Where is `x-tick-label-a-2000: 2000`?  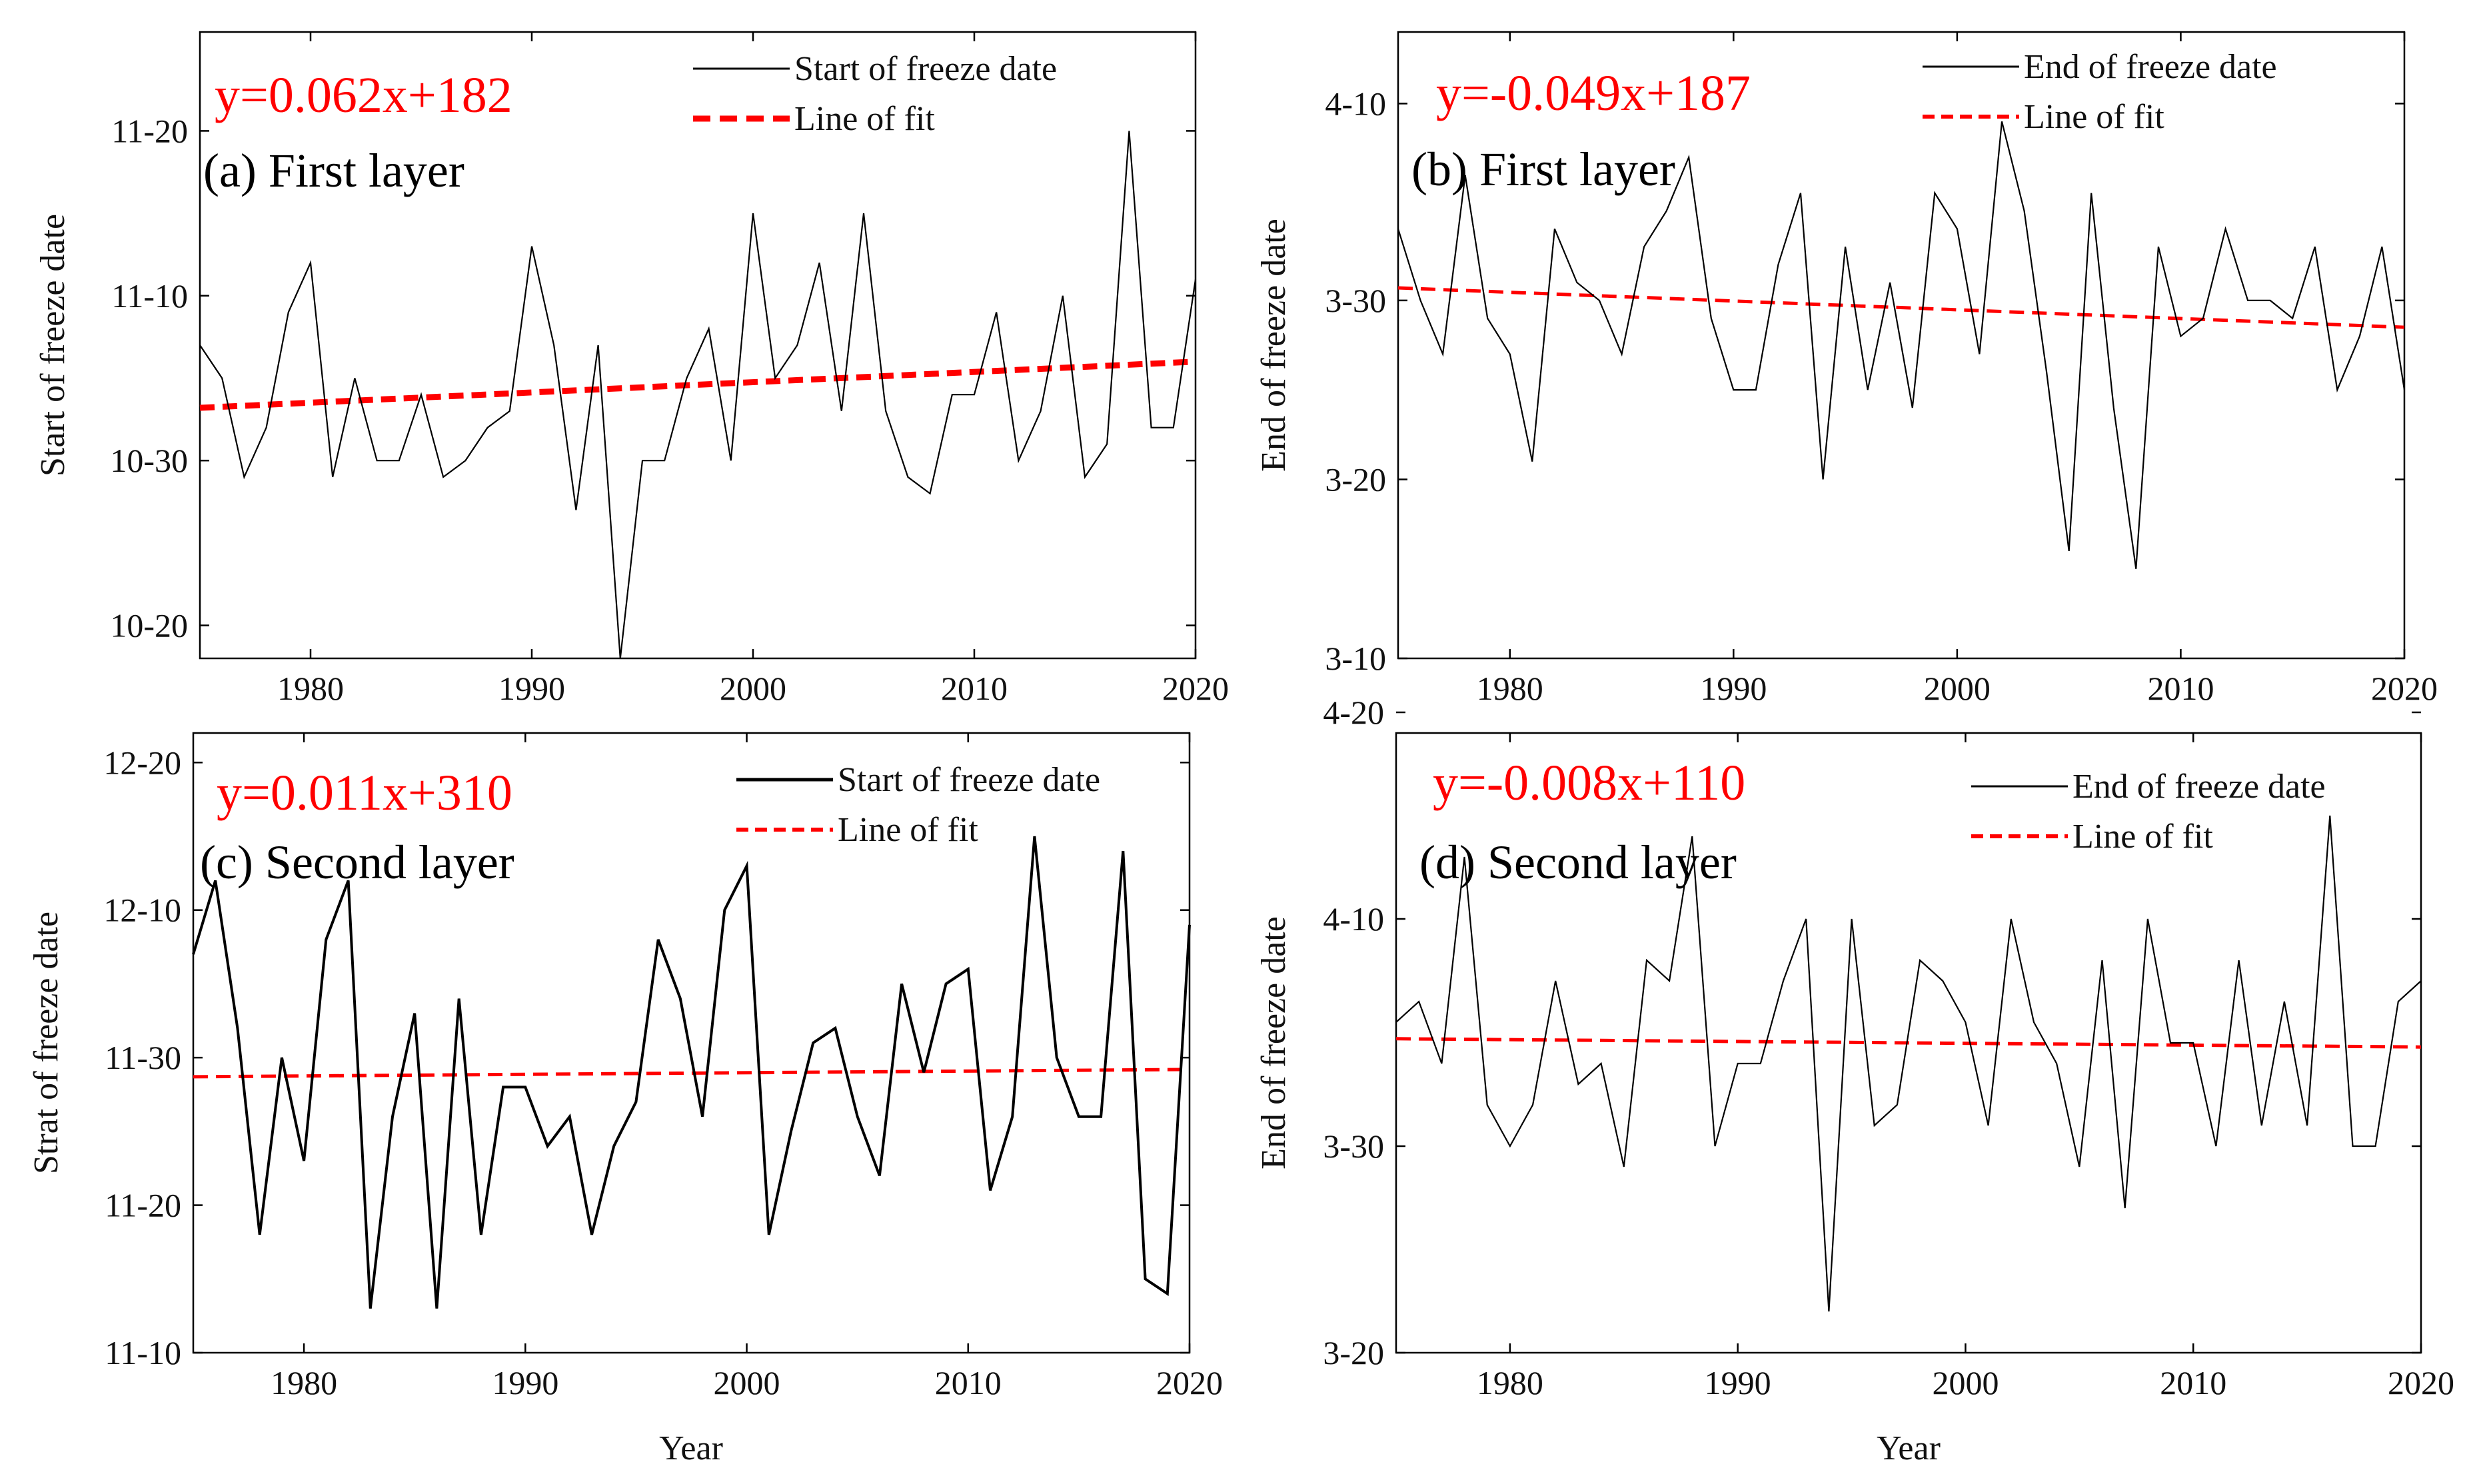
x-tick-label-a-2000: 2000 is located at coordinates (753, 688).